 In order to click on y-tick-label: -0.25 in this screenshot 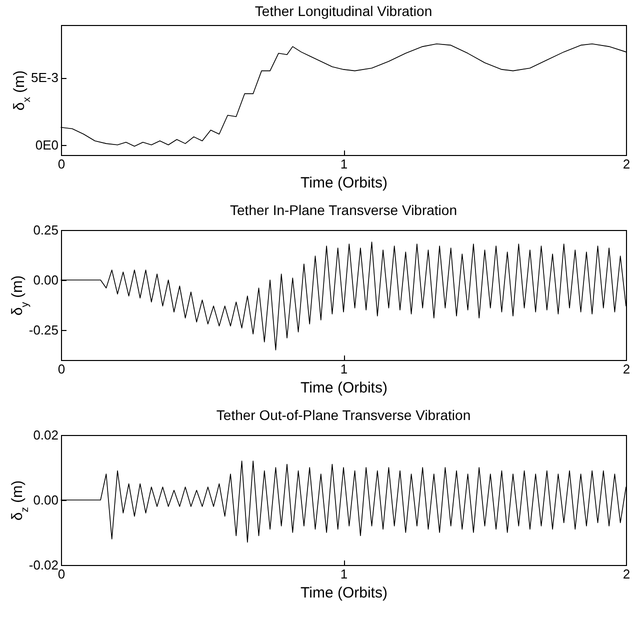, I will do `click(43, 330)`.